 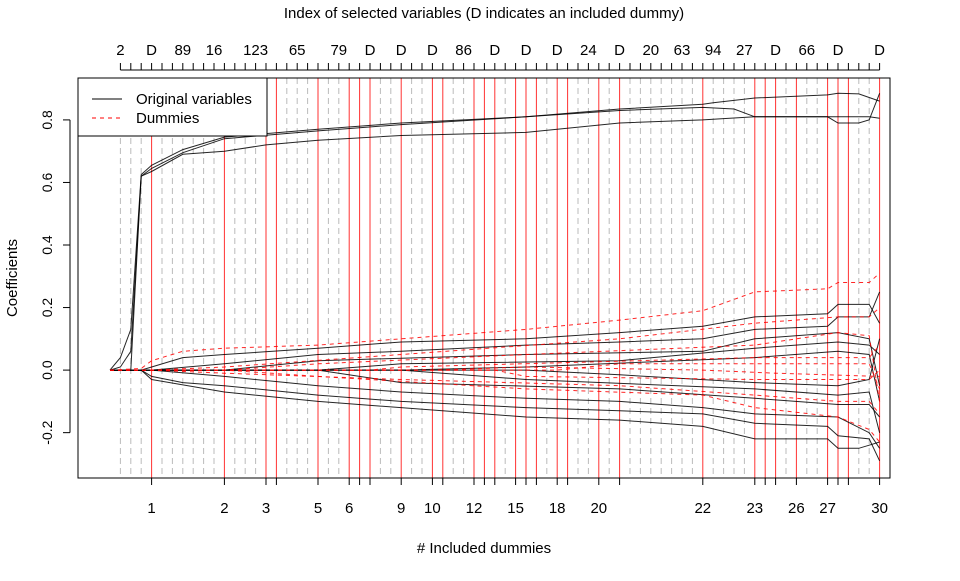 I want to click on top-tick-label: 86, so click(x=463, y=50).